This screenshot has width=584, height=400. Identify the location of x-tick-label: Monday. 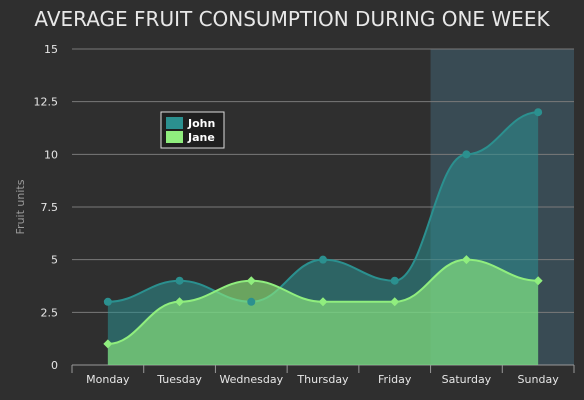
(108, 379).